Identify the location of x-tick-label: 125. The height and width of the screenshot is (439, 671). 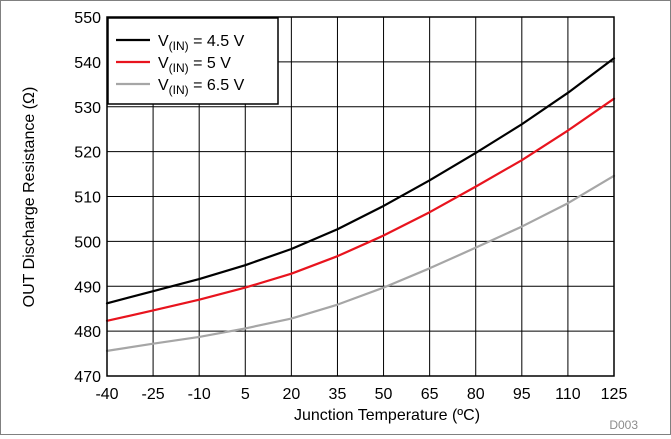
(614, 394).